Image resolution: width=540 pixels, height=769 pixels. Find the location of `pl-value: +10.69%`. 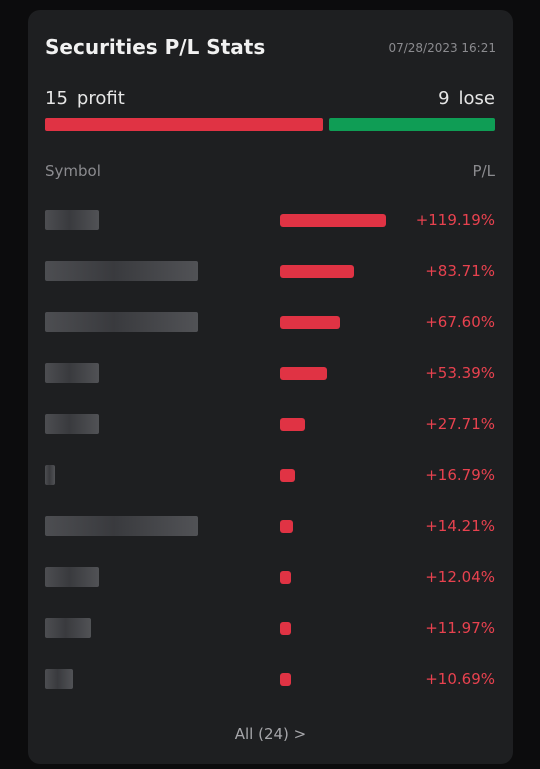

pl-value: +10.69% is located at coordinates (460, 679).